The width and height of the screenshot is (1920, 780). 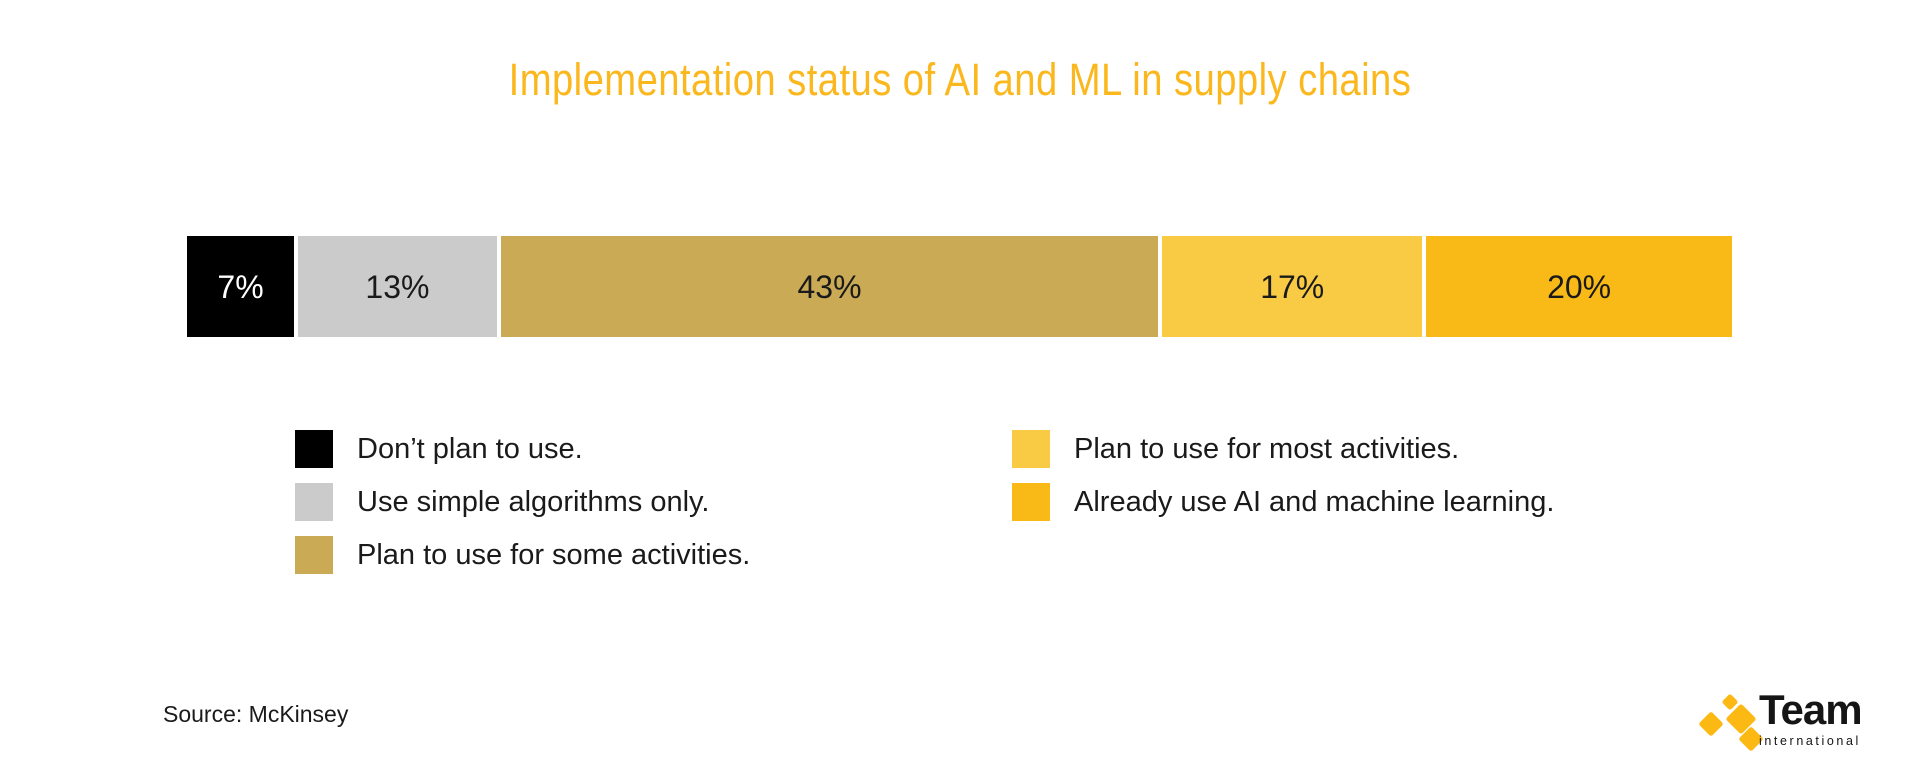 What do you see at coordinates (533, 501) in the screenshot?
I see `legend-item-label: Use simple algorithms only.` at bounding box center [533, 501].